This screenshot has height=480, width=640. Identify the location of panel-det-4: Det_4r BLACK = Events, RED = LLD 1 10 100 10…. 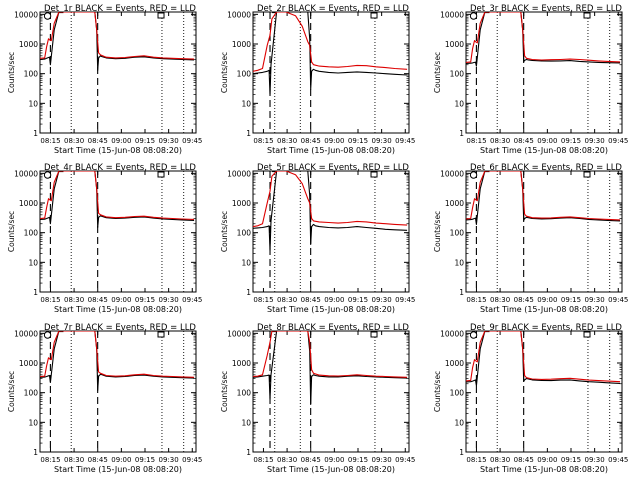
(104, 238).